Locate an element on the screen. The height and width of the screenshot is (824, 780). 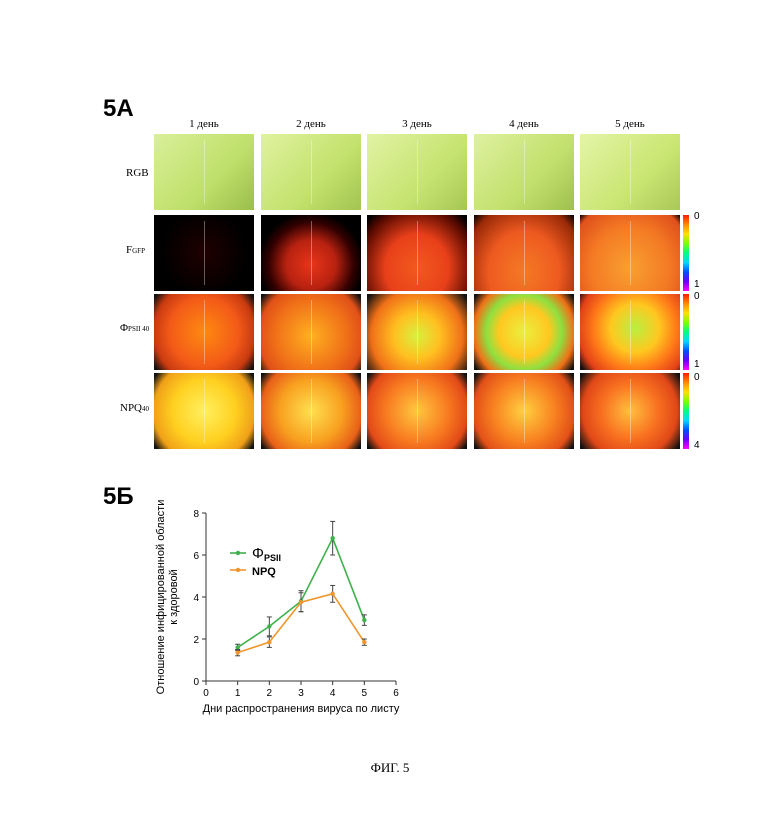
y-tick-label: 8 is located at coordinates (196, 514).